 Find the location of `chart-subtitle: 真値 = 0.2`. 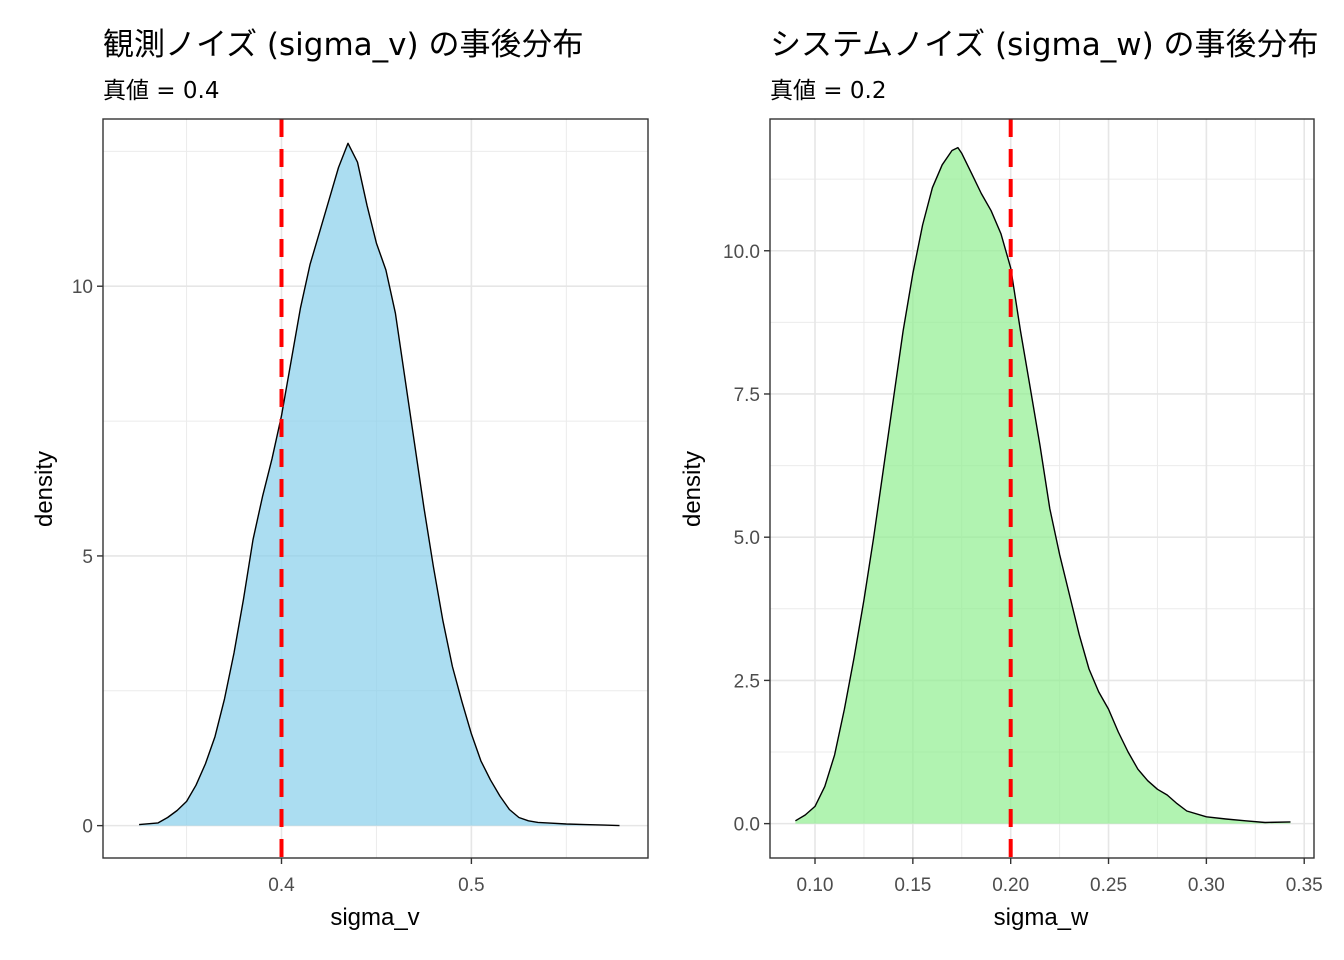

chart-subtitle: 真値 = 0.2 is located at coordinates (828, 91).